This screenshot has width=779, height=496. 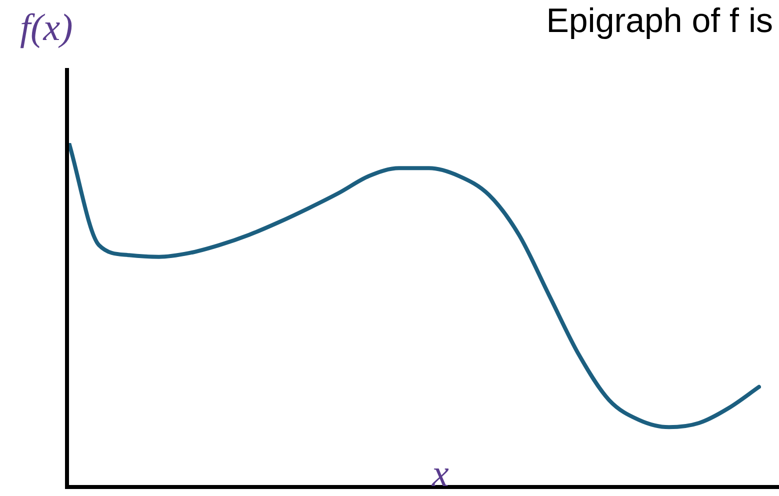 What do you see at coordinates (440, 474) in the screenshot?
I see `x-axis-title: x` at bounding box center [440, 474].